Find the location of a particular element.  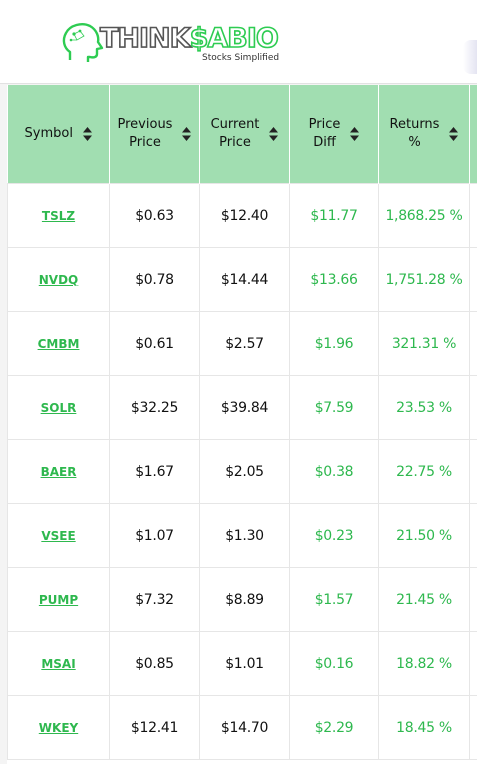

column-header-label: Symbol is located at coordinates (48, 133).